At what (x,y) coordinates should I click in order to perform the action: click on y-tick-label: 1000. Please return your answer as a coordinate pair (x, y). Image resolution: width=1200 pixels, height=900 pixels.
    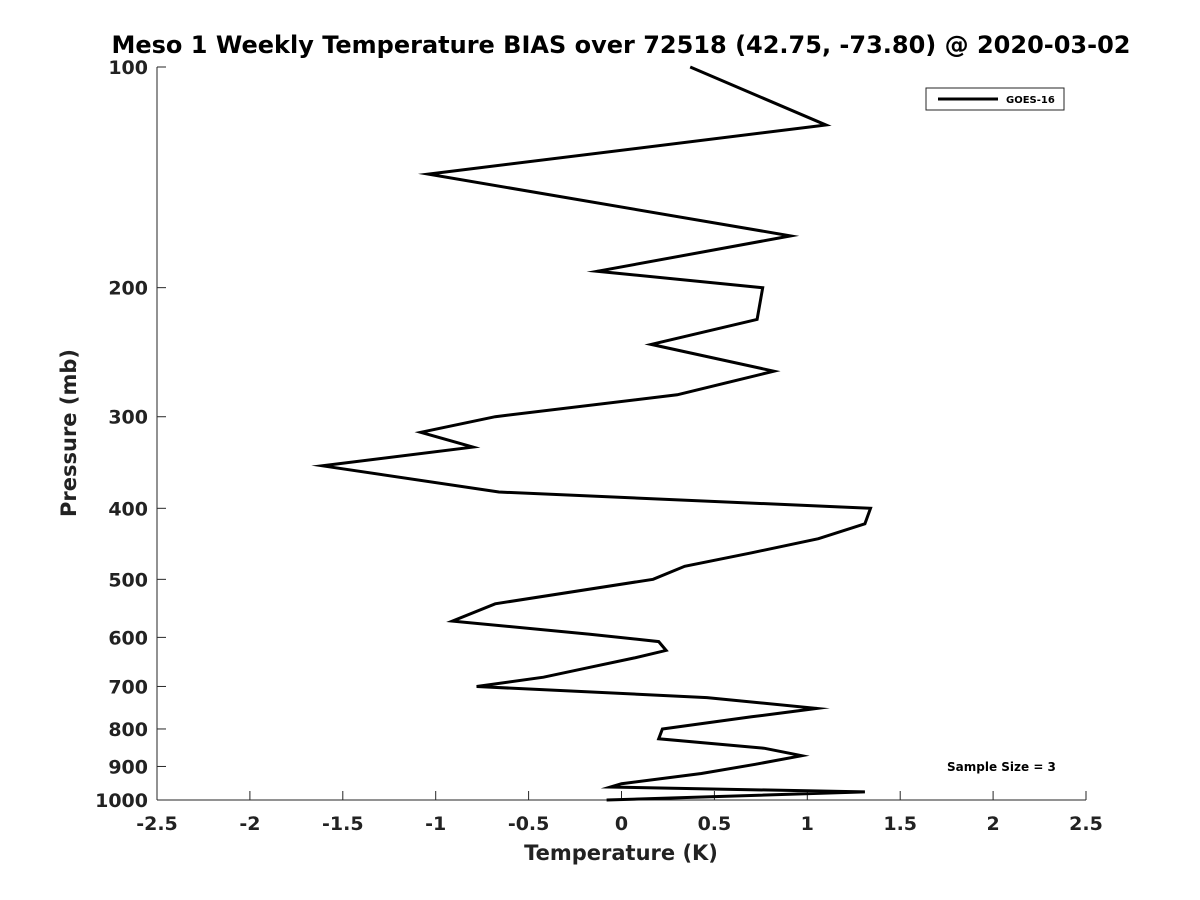
    Looking at the image, I should click on (121, 801).